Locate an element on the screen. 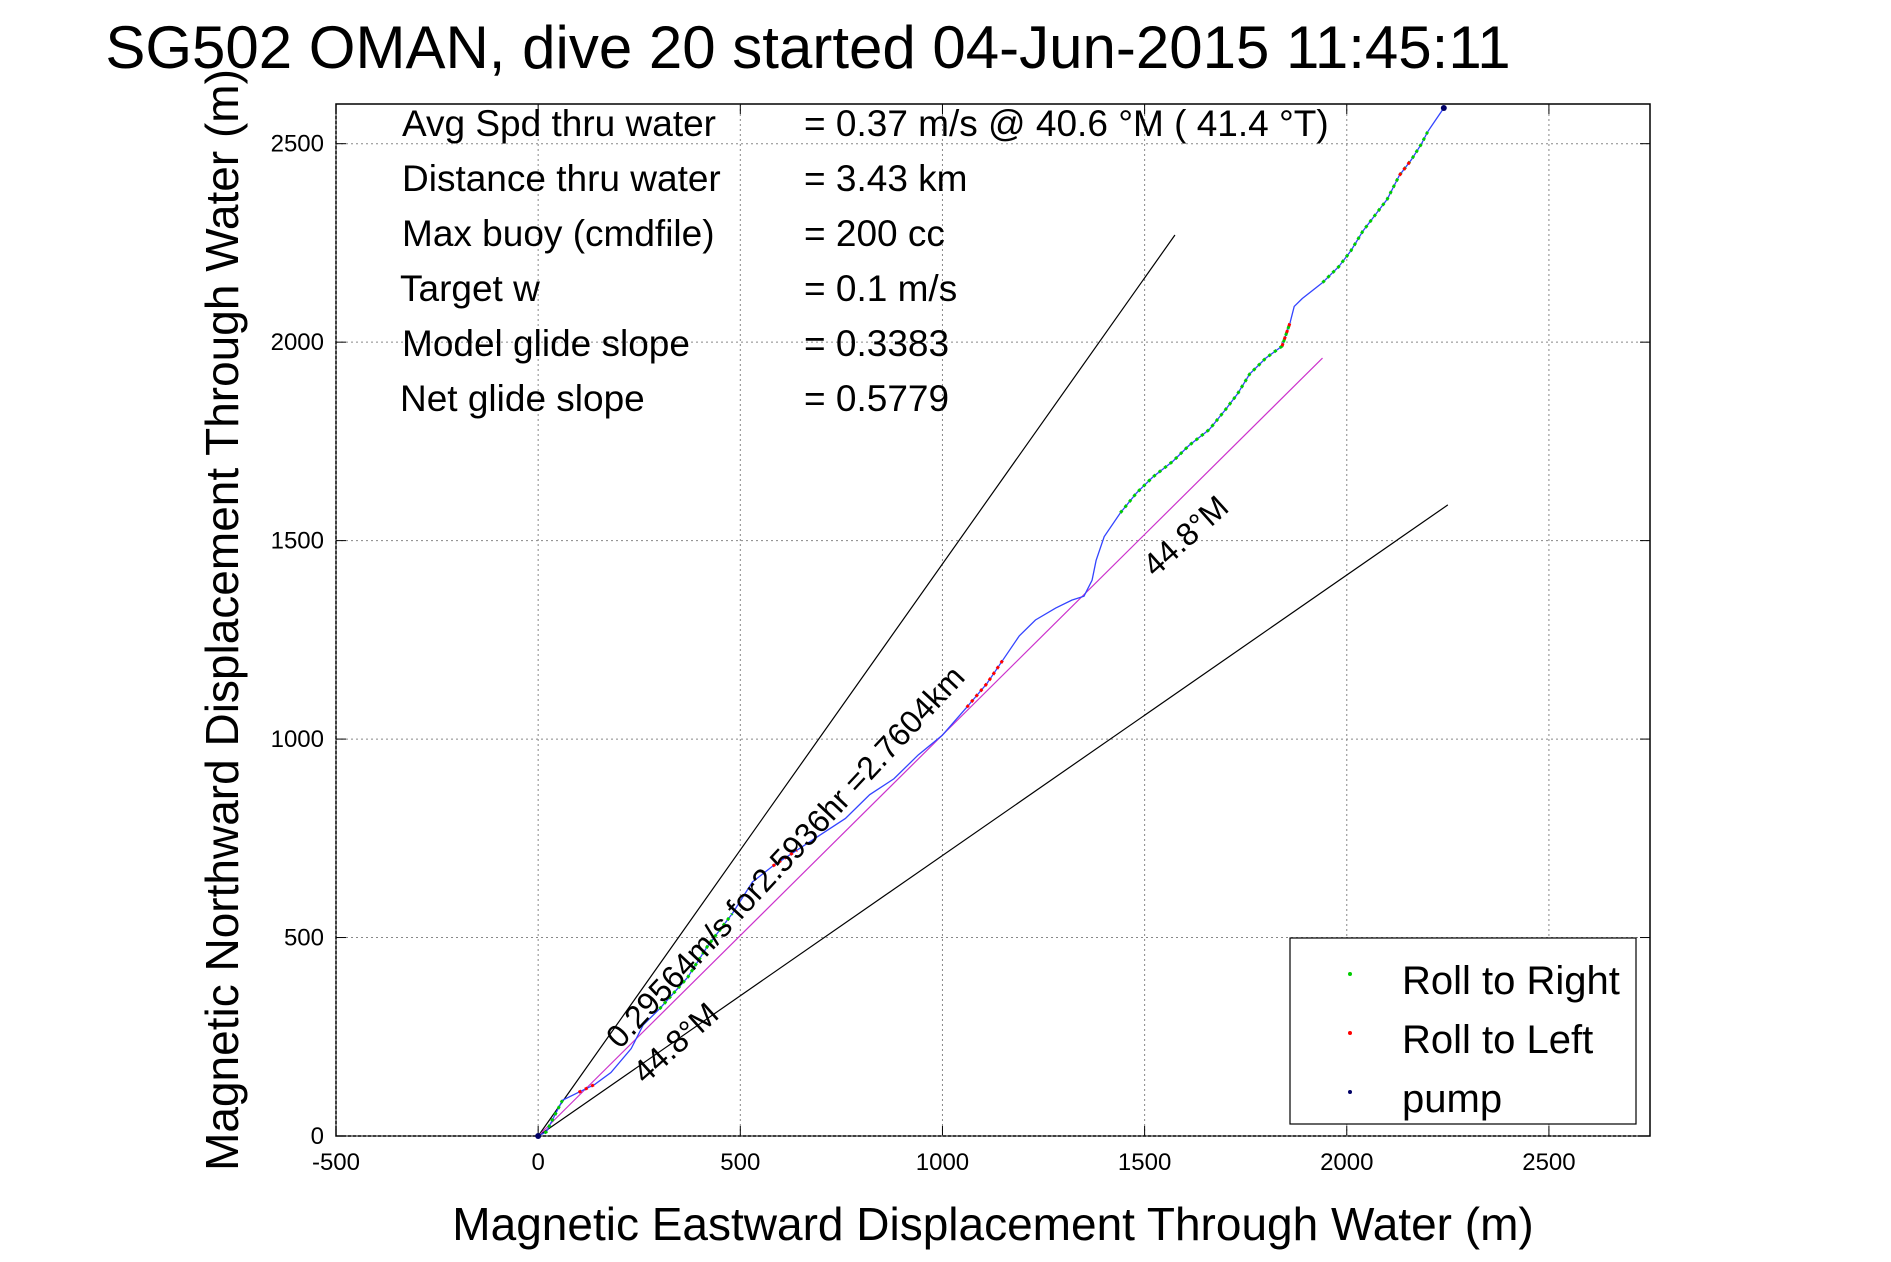 The height and width of the screenshot is (1262, 1891). legend-label-roll-left: Roll to Left is located at coordinates (1497, 1040).